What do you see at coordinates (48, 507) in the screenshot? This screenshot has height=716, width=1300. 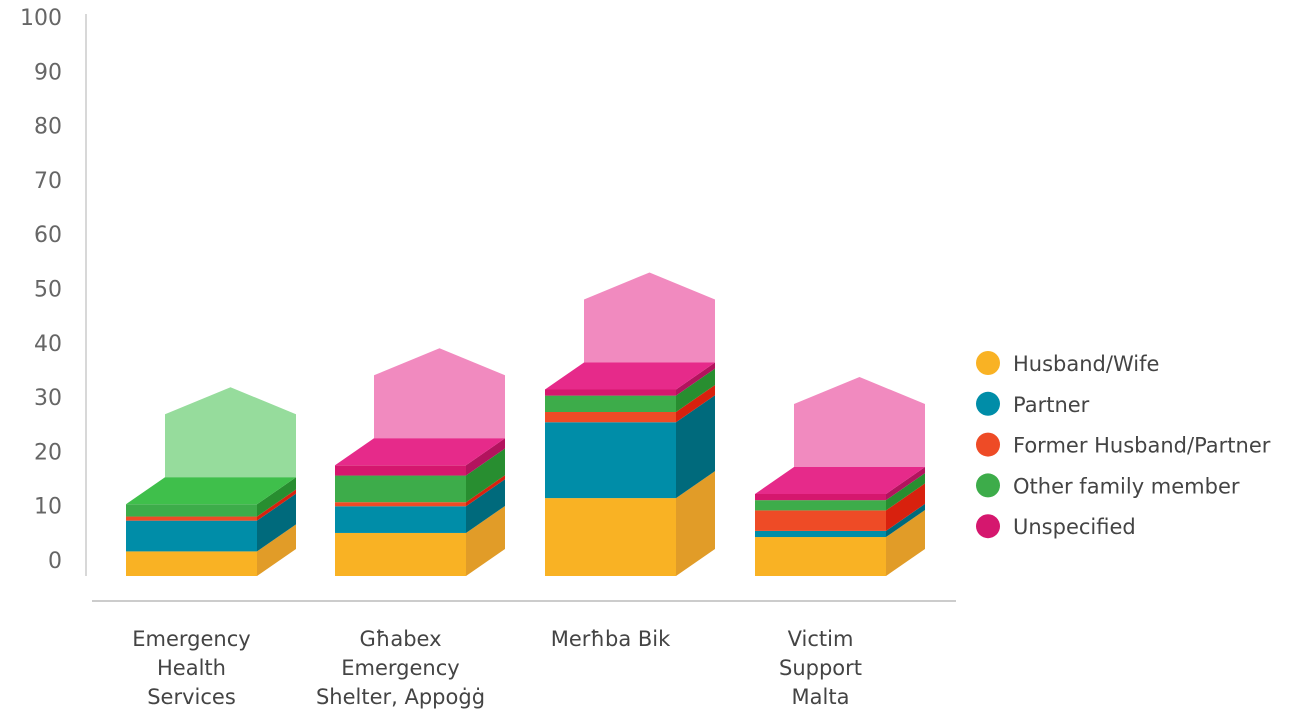 I see `y-tick-label: 10` at bounding box center [48, 507].